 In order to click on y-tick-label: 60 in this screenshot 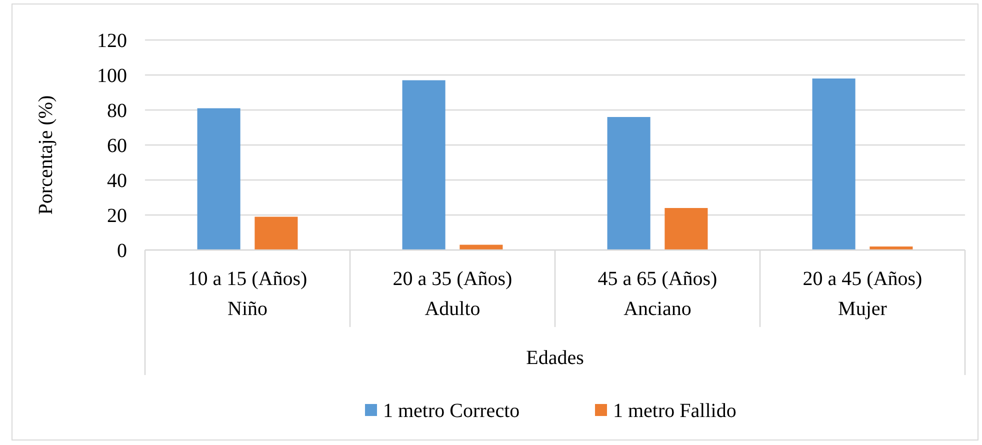, I will do `click(117, 146)`.